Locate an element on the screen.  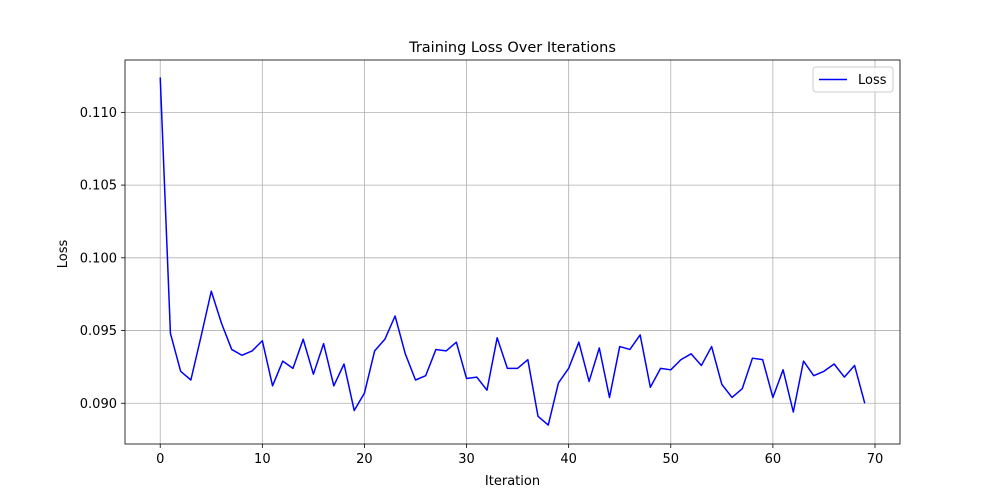
x-tick-label: 50 is located at coordinates (670, 459).